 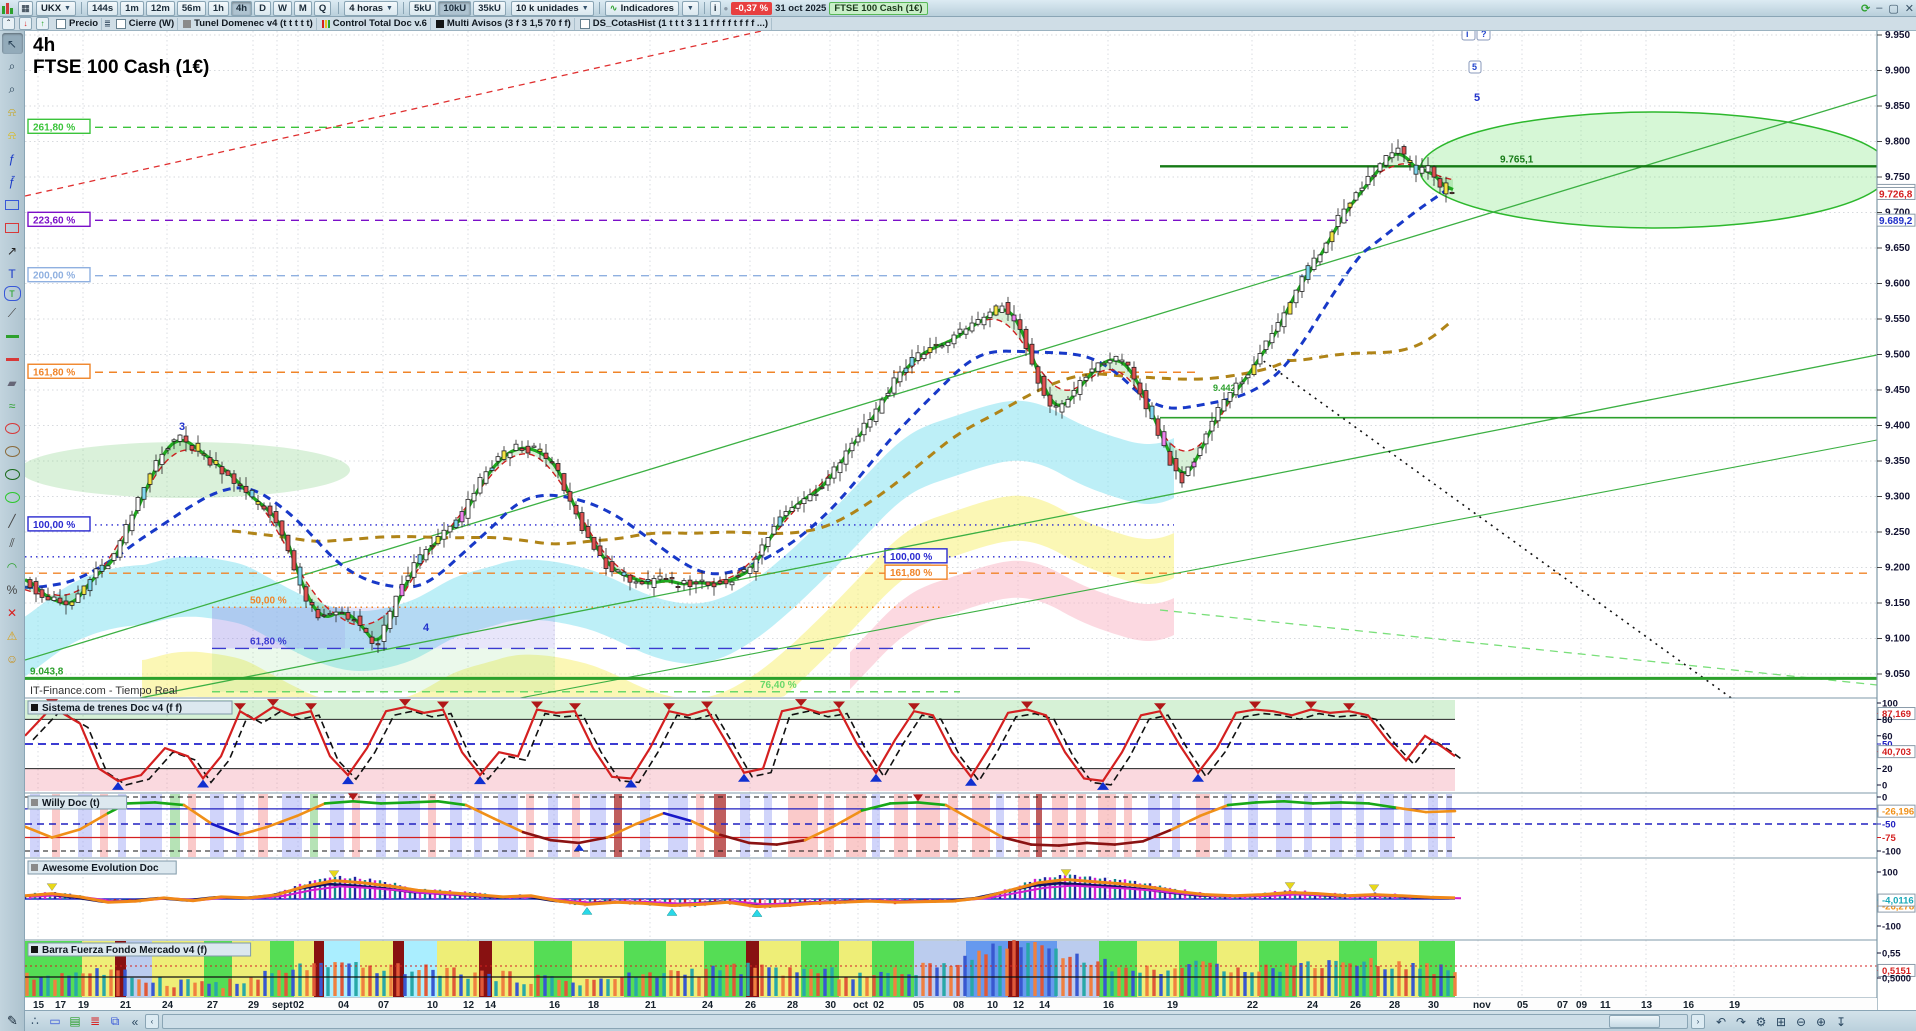 What do you see at coordinates (12, 204) in the screenshot?
I see `rect-blue-tool-icon` at bounding box center [12, 204].